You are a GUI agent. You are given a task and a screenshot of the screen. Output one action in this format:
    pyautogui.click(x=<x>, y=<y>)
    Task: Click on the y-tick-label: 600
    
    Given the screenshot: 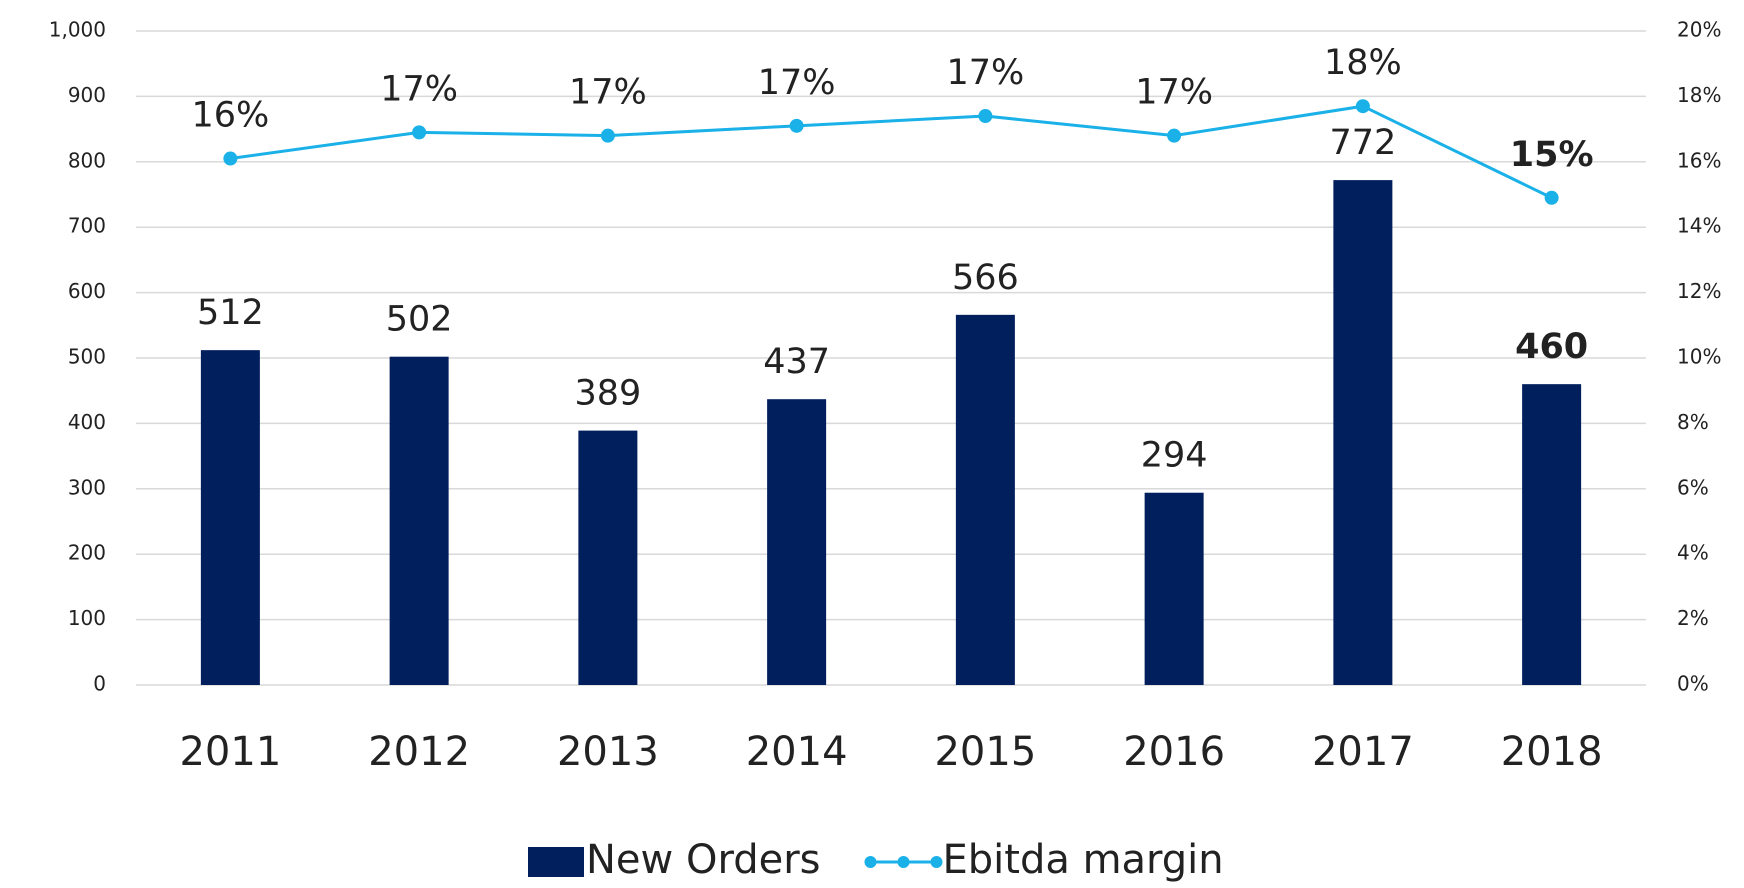 What is the action you would take?
    pyautogui.click(x=87, y=291)
    